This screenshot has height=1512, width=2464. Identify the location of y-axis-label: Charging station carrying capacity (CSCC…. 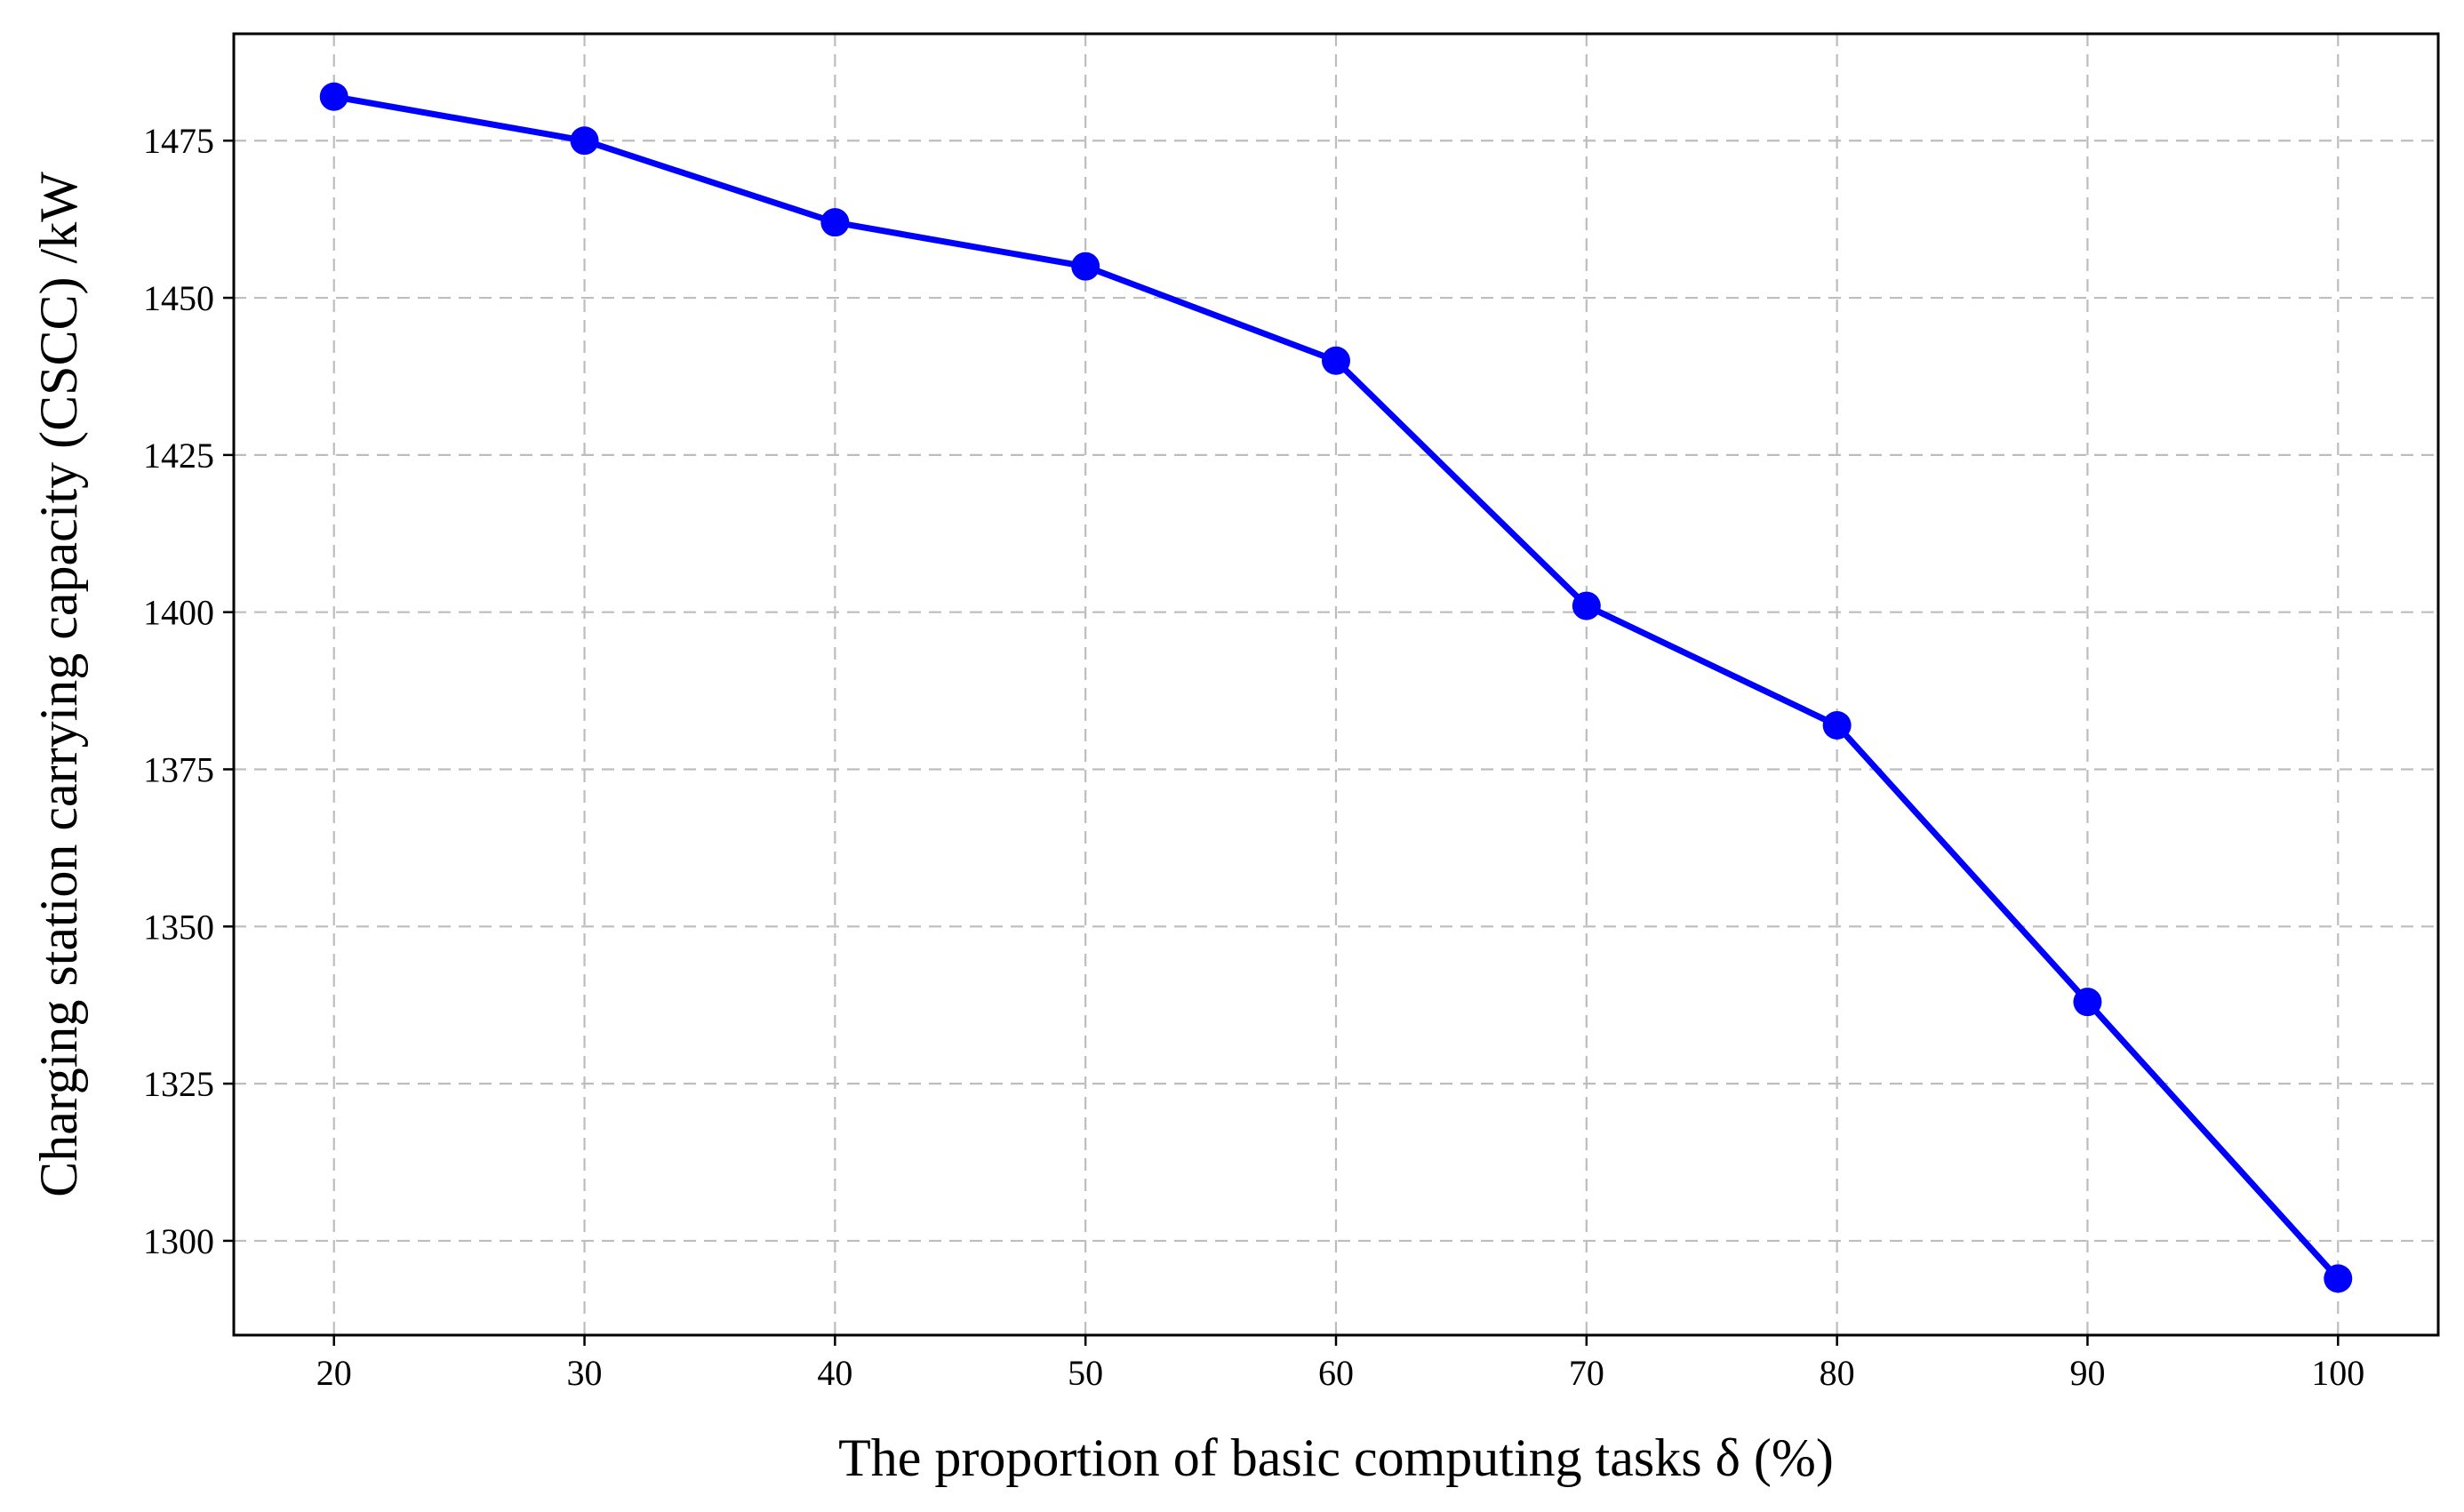
(58, 684).